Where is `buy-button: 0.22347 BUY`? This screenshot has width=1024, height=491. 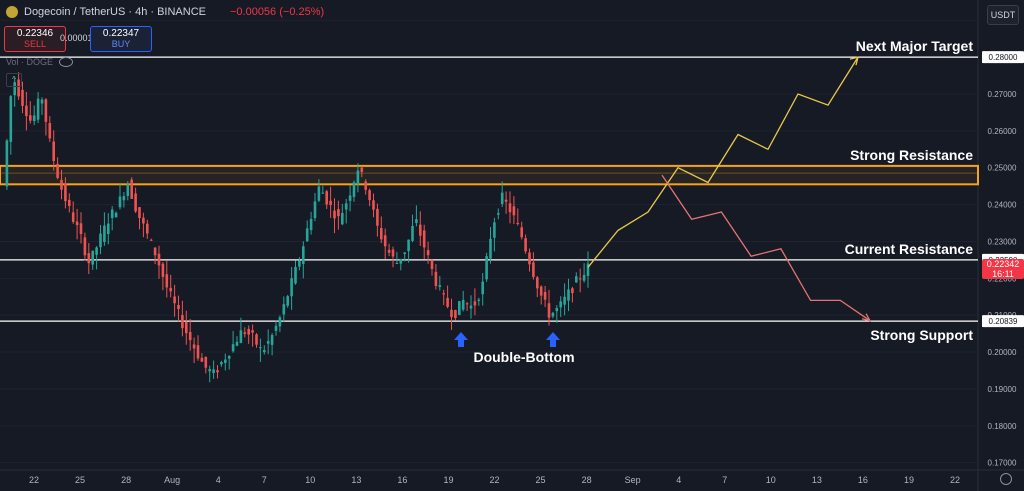 buy-button: 0.22347 BUY is located at coordinates (121, 39).